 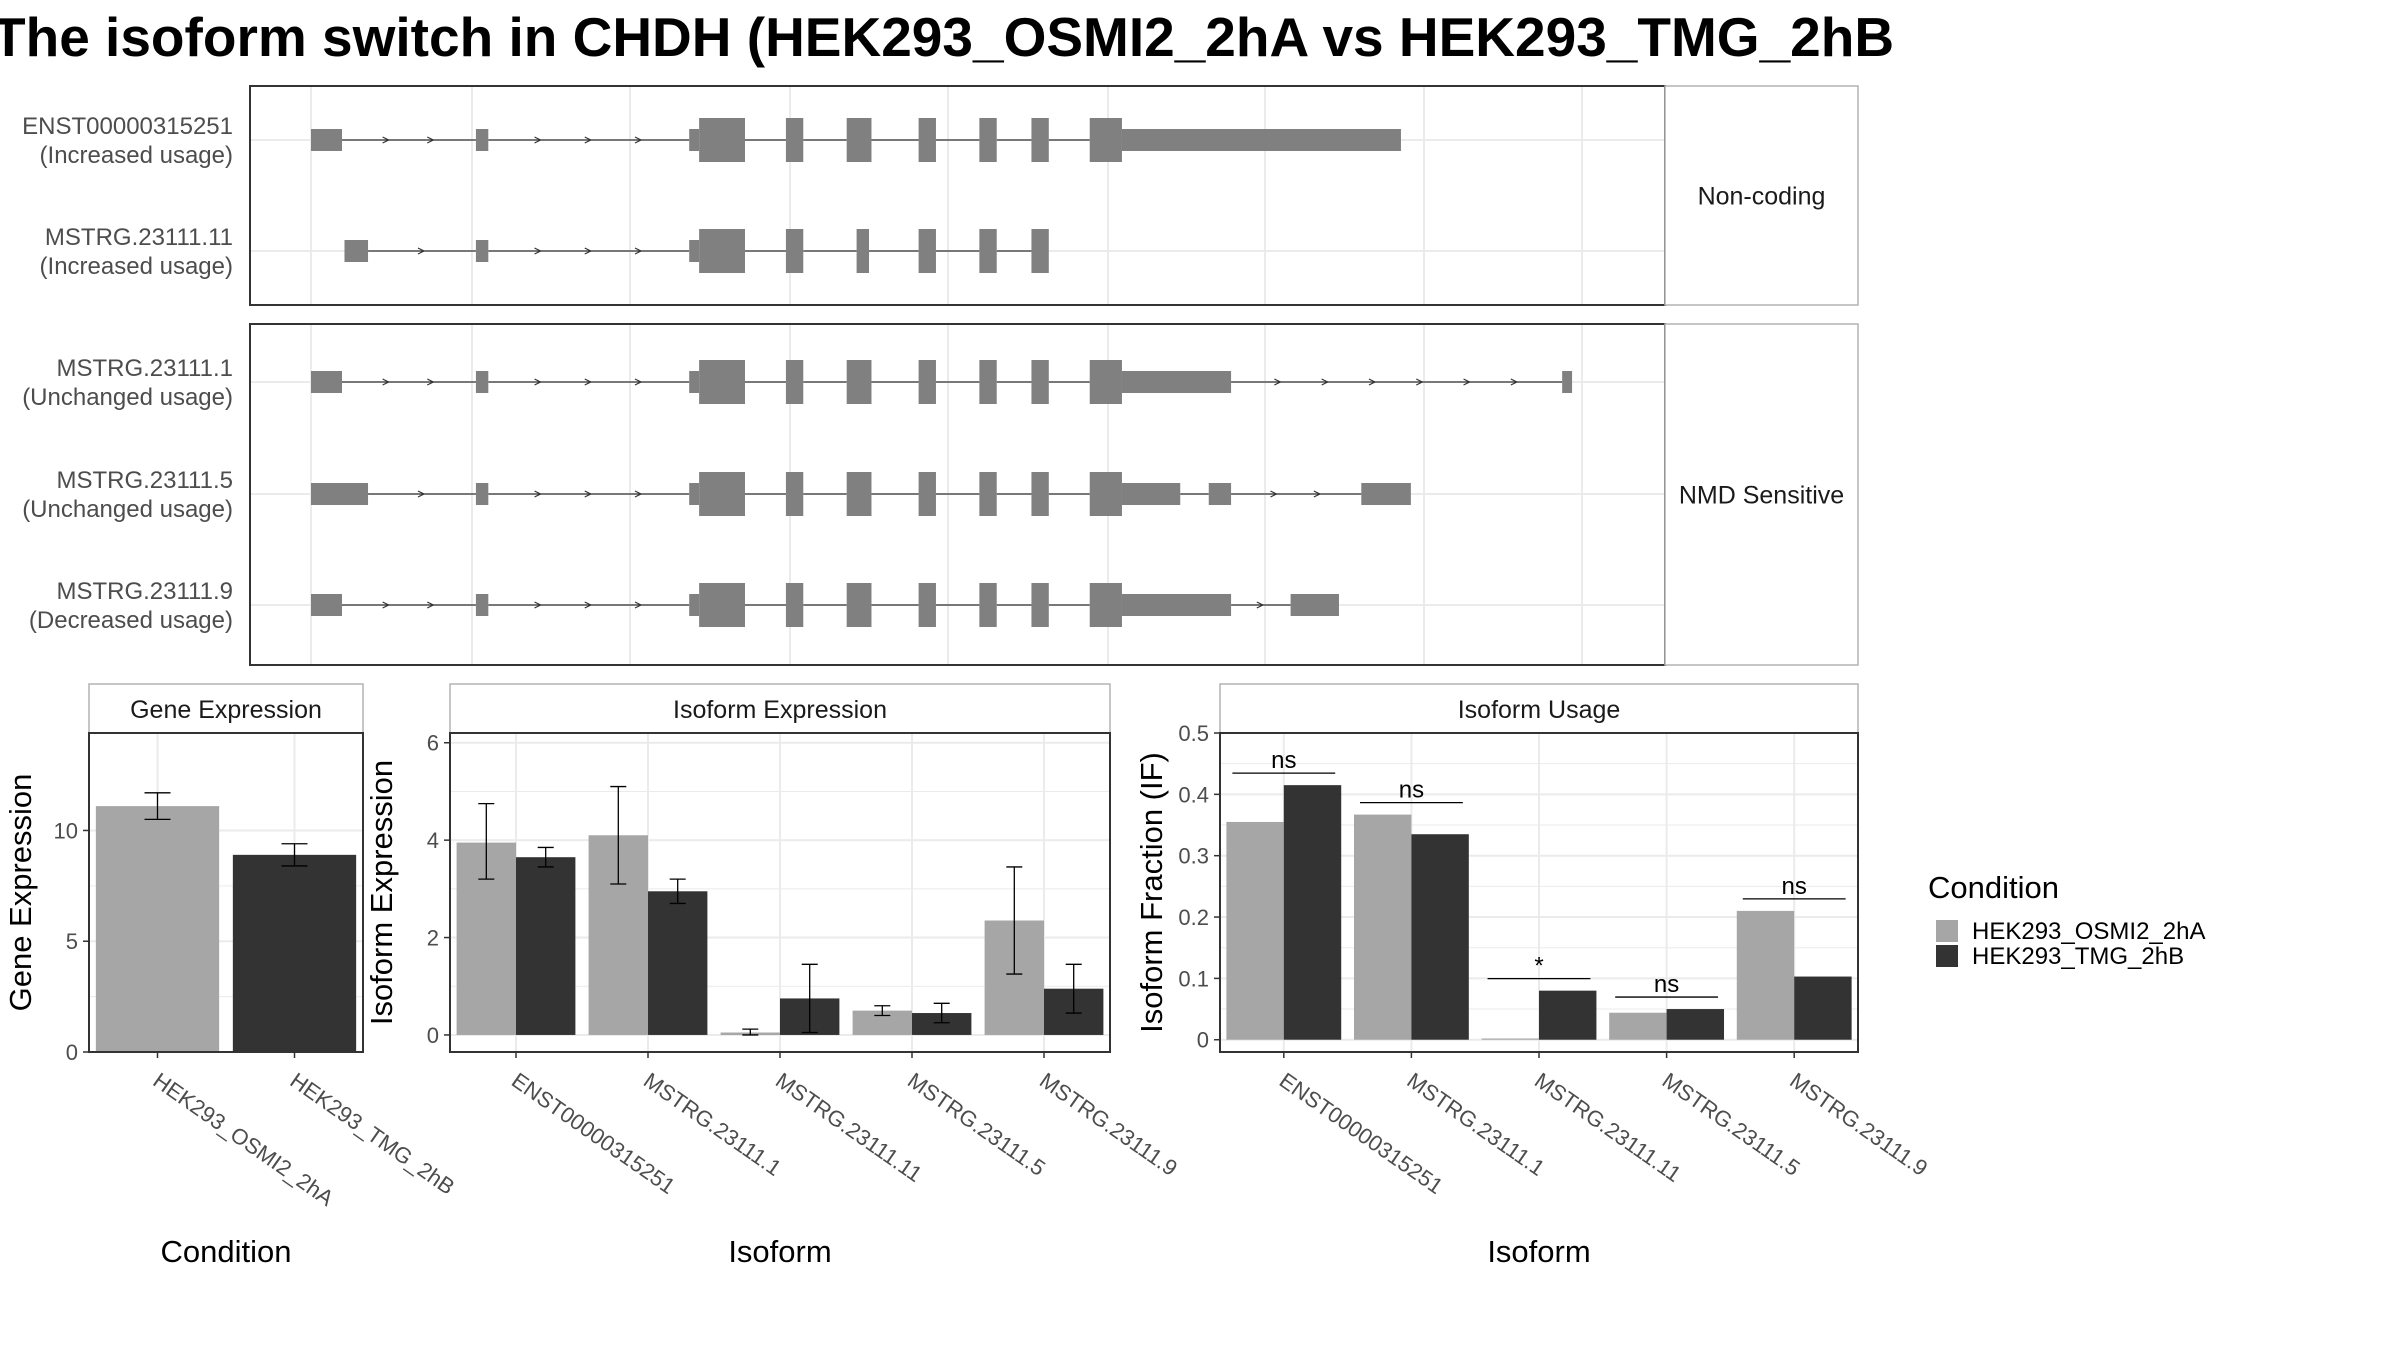 I want to click on y-tick-label: 0.4, so click(x=1193, y=794).